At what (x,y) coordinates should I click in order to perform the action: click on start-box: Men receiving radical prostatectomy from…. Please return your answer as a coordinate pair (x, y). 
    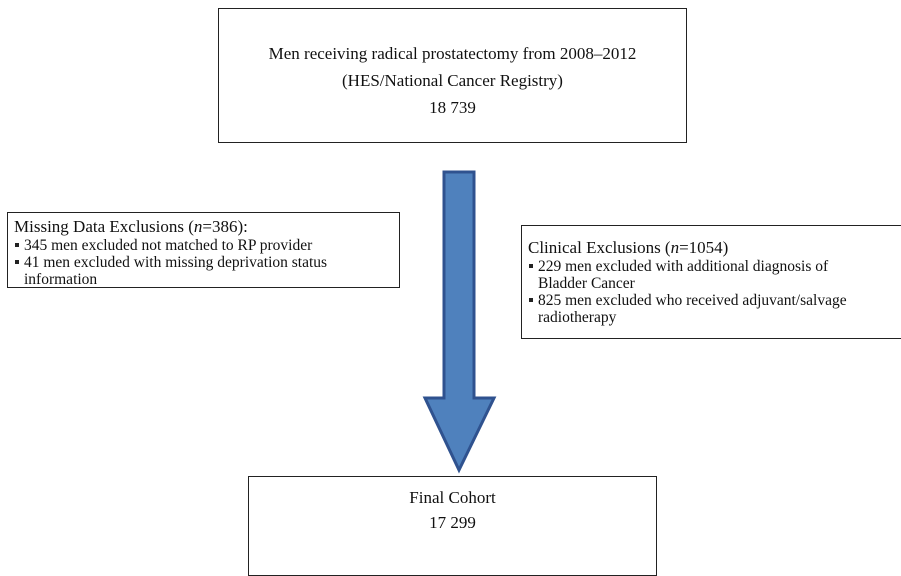
    Looking at the image, I should click on (452, 75).